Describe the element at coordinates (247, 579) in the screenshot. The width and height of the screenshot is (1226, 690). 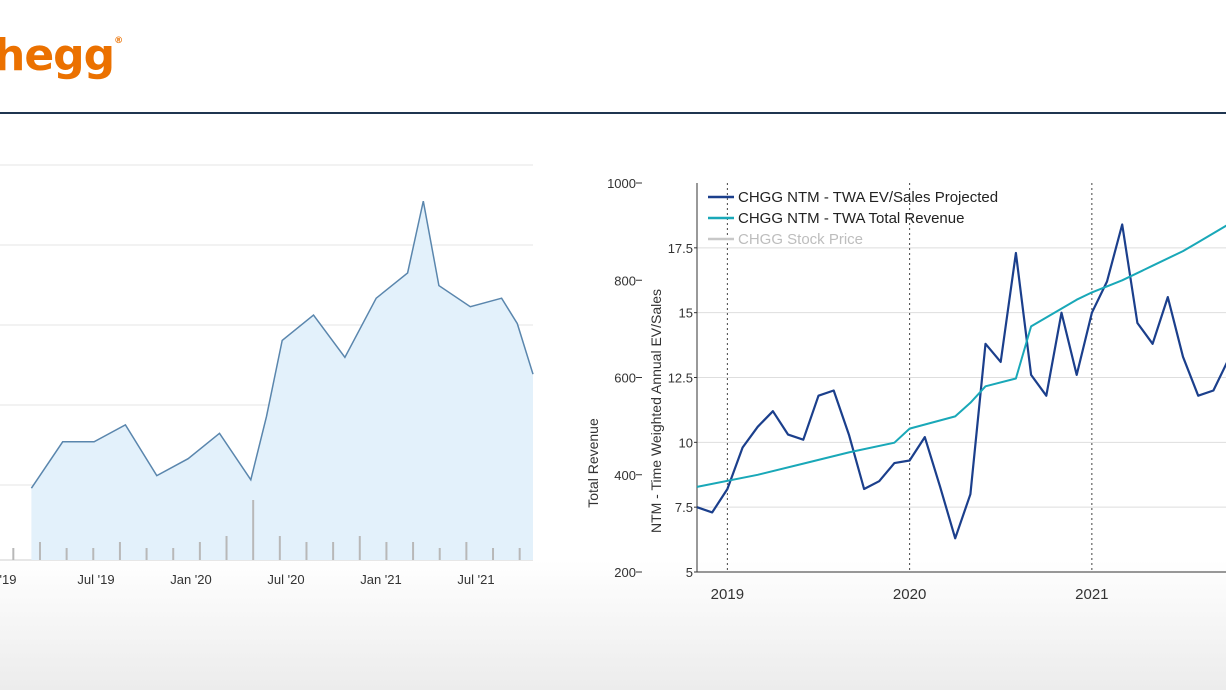
I see `left-x-tick-labels: '19 Jul '19 Jan '20 Jul '20 Jan '21 Jul '21` at that location.